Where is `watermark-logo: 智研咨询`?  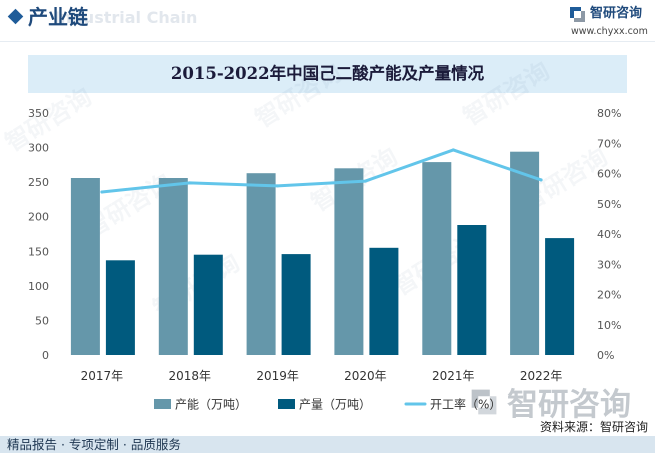 watermark-logo: 智研咨询 is located at coordinates (551, 405).